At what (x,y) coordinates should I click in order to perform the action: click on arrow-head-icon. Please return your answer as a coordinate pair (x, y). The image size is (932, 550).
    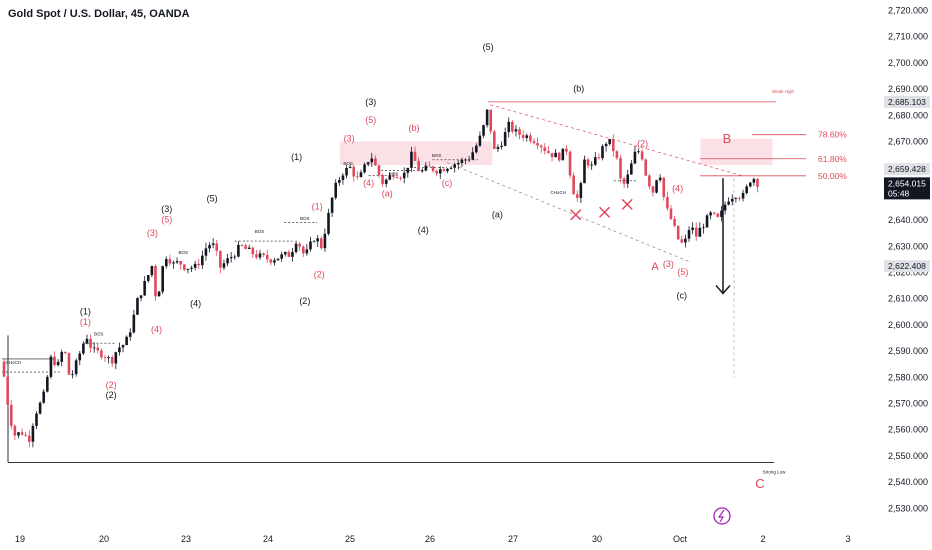
    Looking at the image, I should click on (723, 289).